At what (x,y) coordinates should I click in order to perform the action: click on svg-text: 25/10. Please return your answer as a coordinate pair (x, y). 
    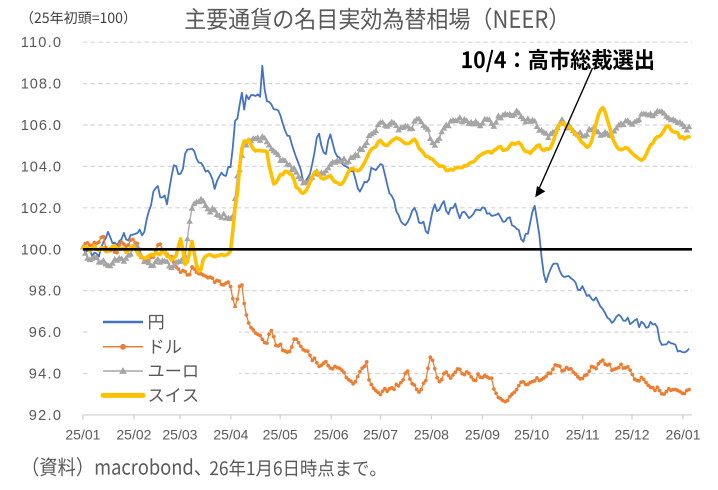
    Looking at the image, I should click on (531, 435).